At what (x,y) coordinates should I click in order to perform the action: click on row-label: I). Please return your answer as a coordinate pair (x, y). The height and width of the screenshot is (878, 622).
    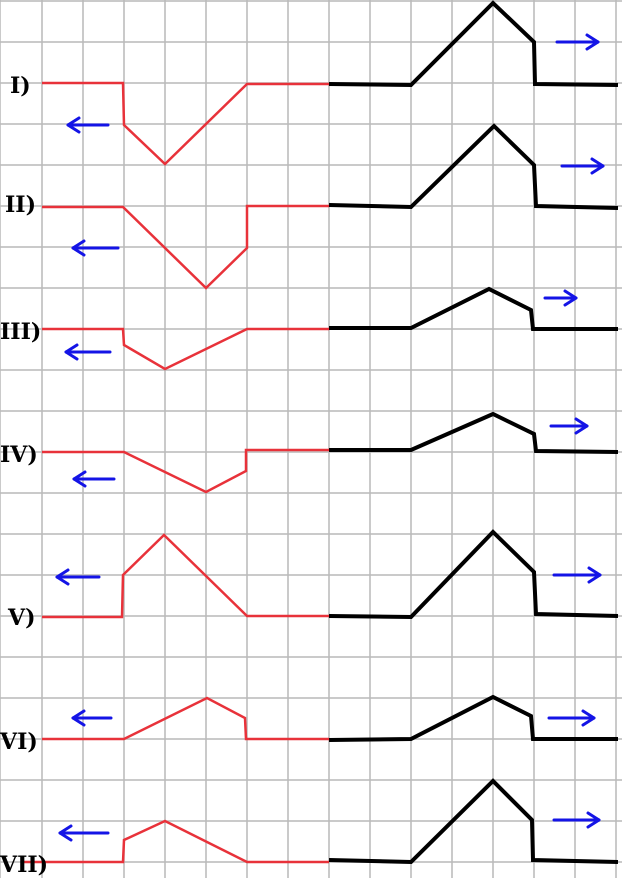
    Looking at the image, I should click on (20, 86).